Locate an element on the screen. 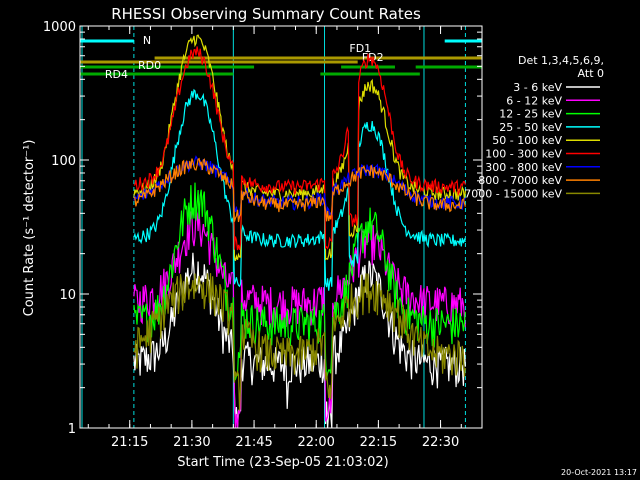 Image resolution: width=640 pixels, height=480 pixels. chart-title: RHESSI Observing Summary Count Rates is located at coordinates (266, 14).